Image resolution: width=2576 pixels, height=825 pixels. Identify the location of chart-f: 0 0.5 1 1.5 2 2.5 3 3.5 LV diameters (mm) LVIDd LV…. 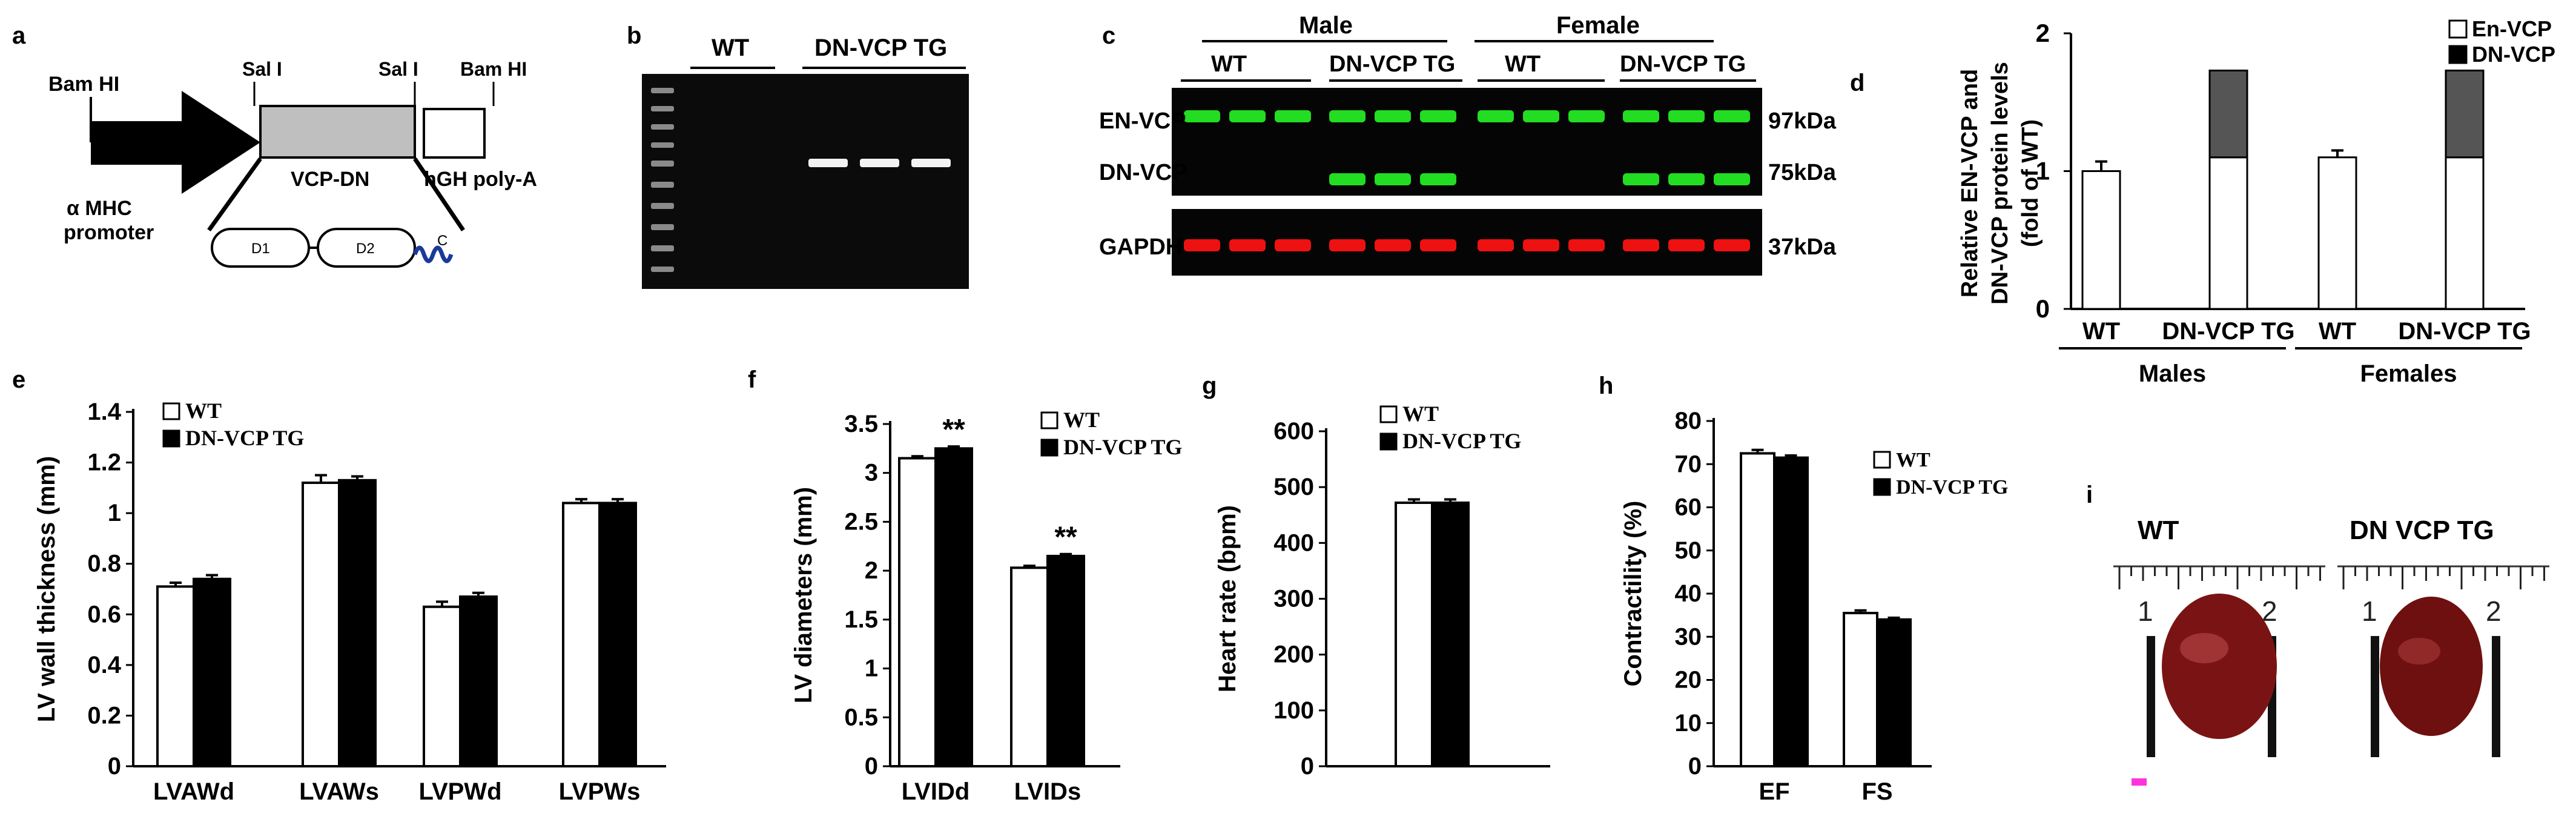
(986, 606).